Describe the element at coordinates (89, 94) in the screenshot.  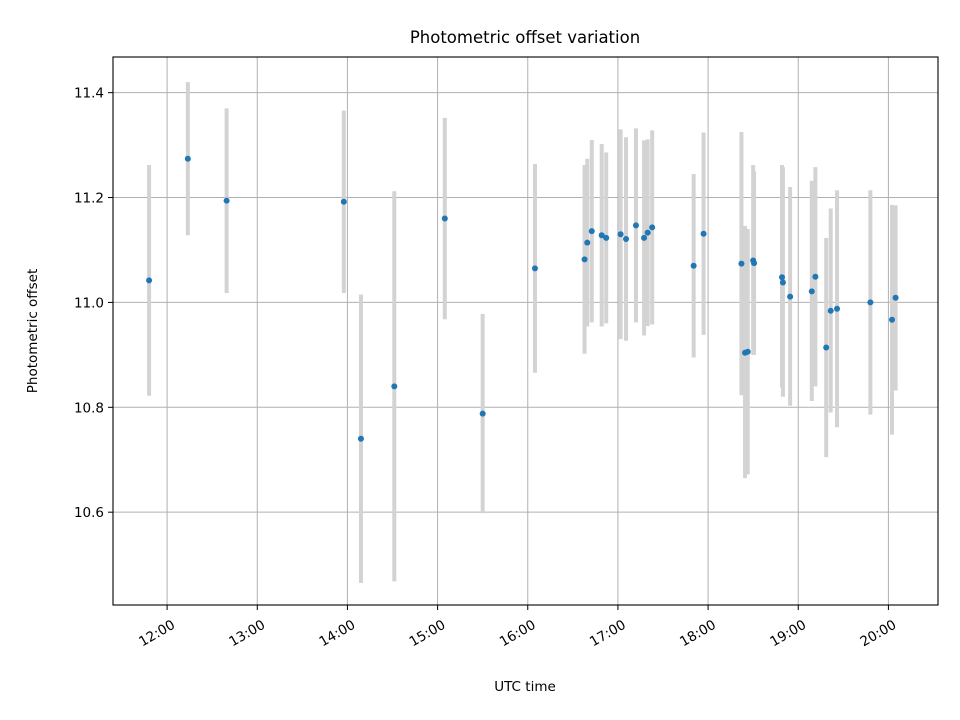
I see `y-tick-label: 11.4` at that location.